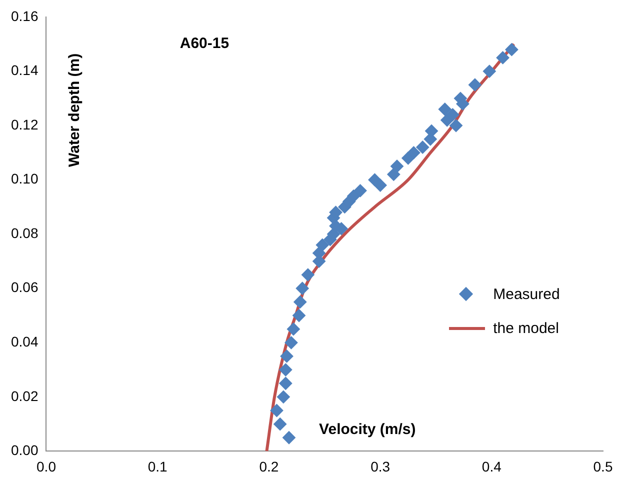 The image size is (625, 487). What do you see at coordinates (492, 466) in the screenshot?
I see `x-tick-label: 0.4` at bounding box center [492, 466].